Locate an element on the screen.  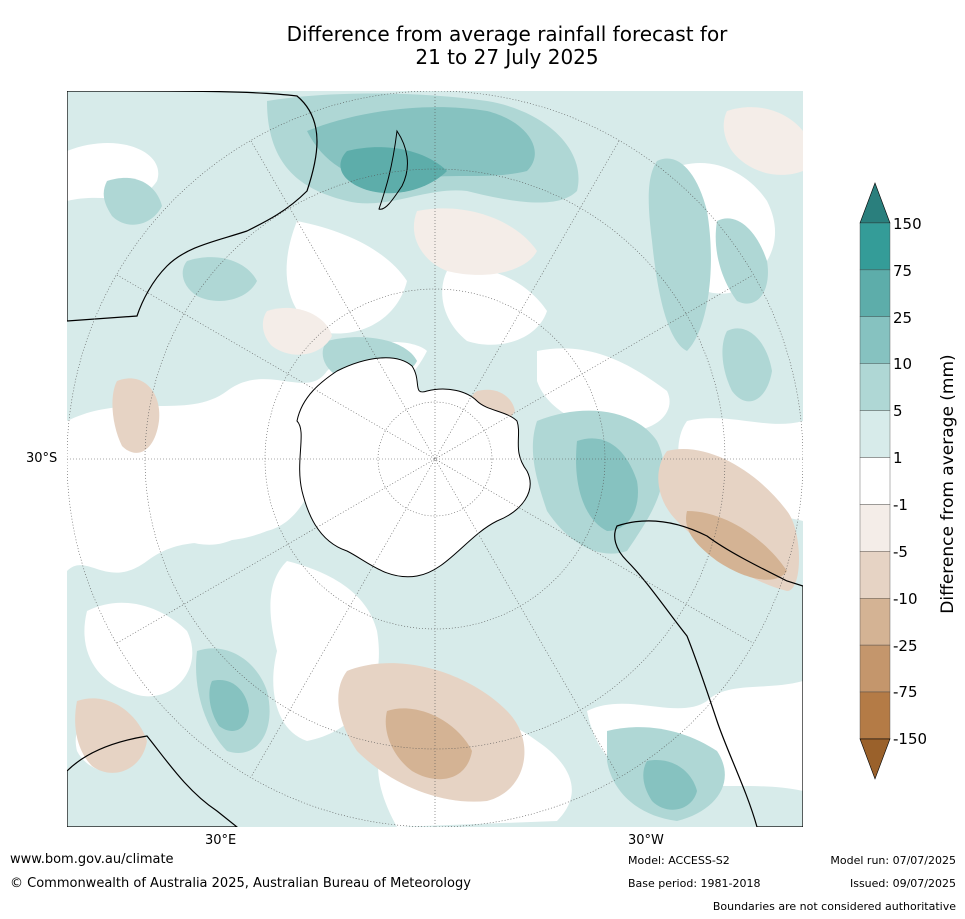
colorbar-tick: -150 is located at coordinates (910, 739).